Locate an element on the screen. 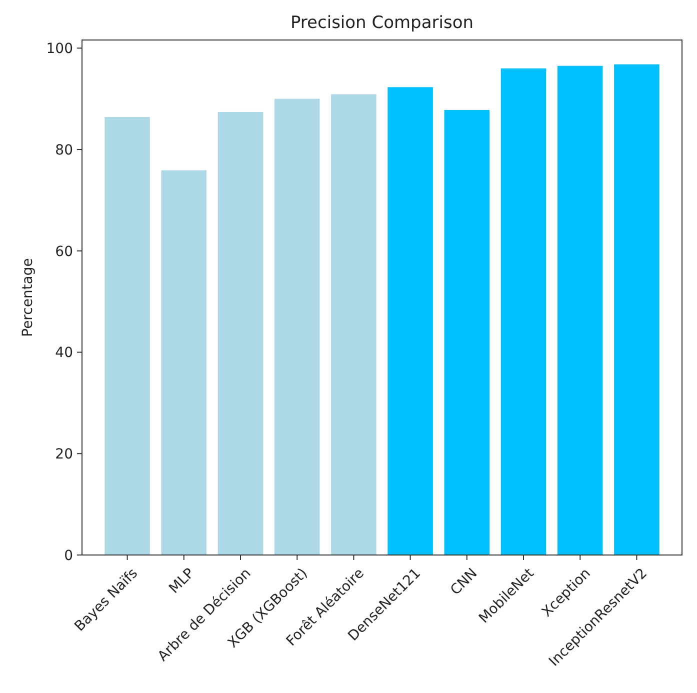  y-axis-title: Percentage is located at coordinates (28, 297).